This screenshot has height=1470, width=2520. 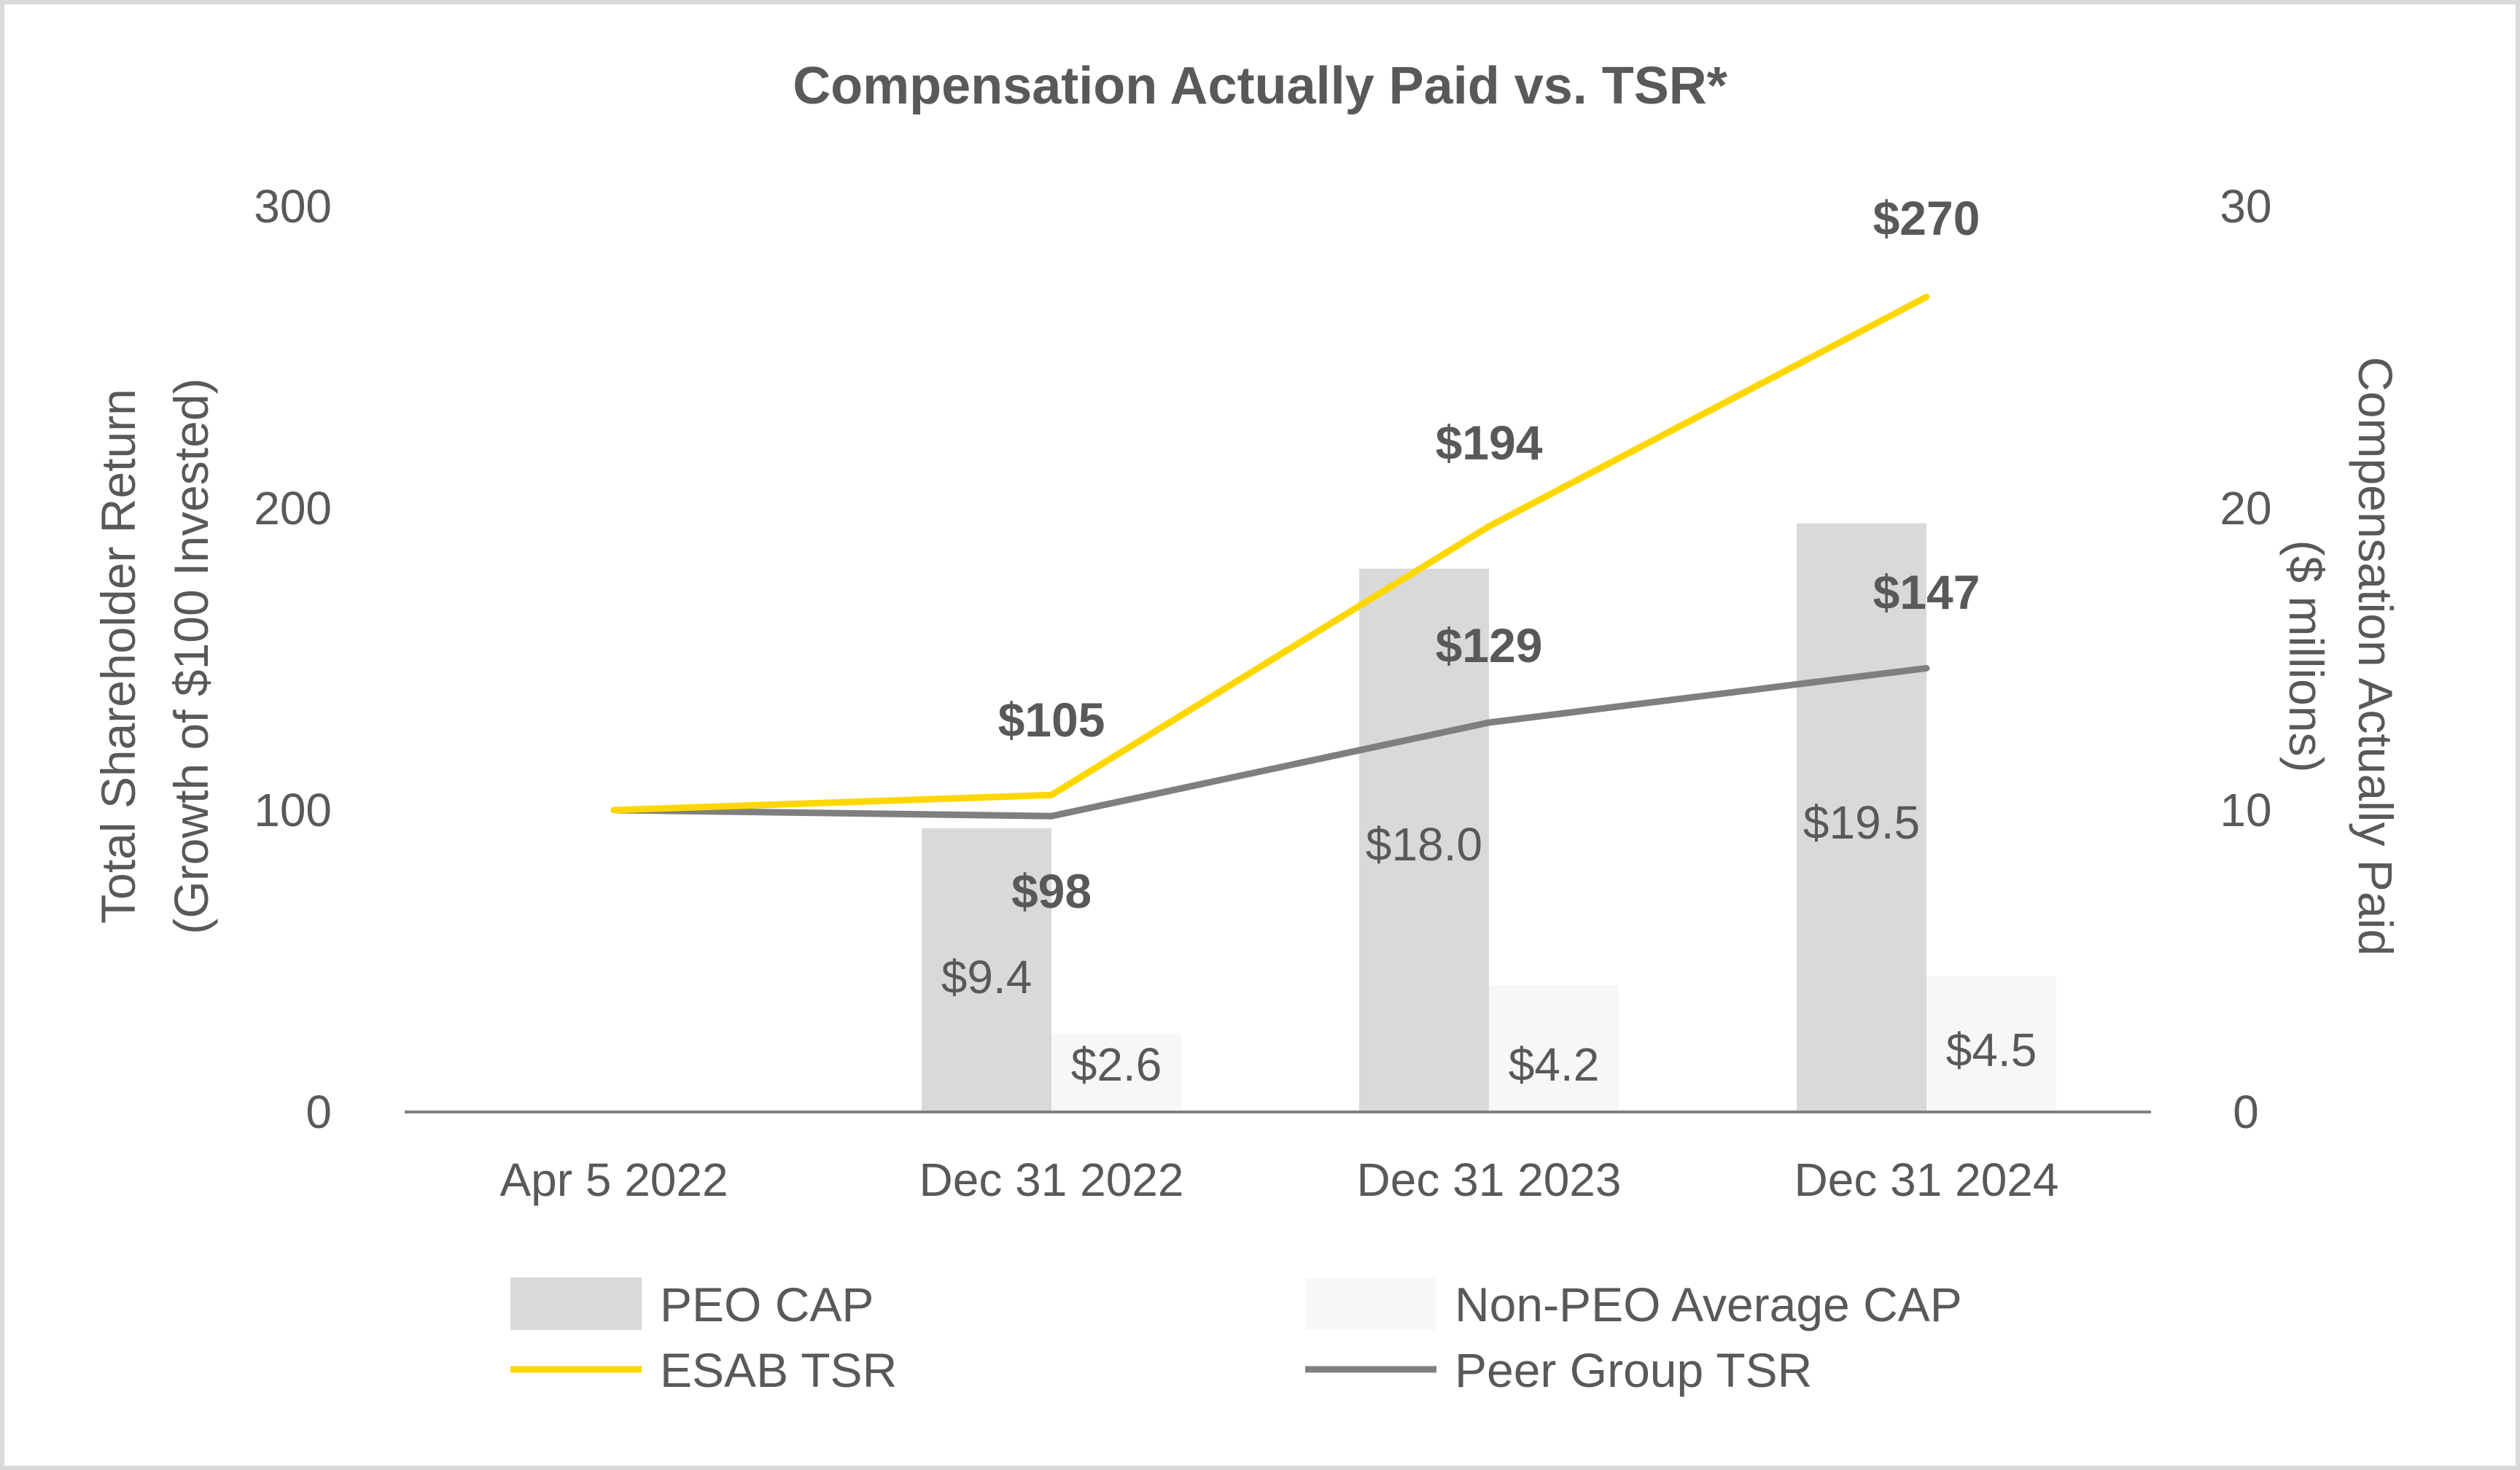 What do you see at coordinates (2245, 206) in the screenshot?
I see `y-right-tick-label: 30` at bounding box center [2245, 206].